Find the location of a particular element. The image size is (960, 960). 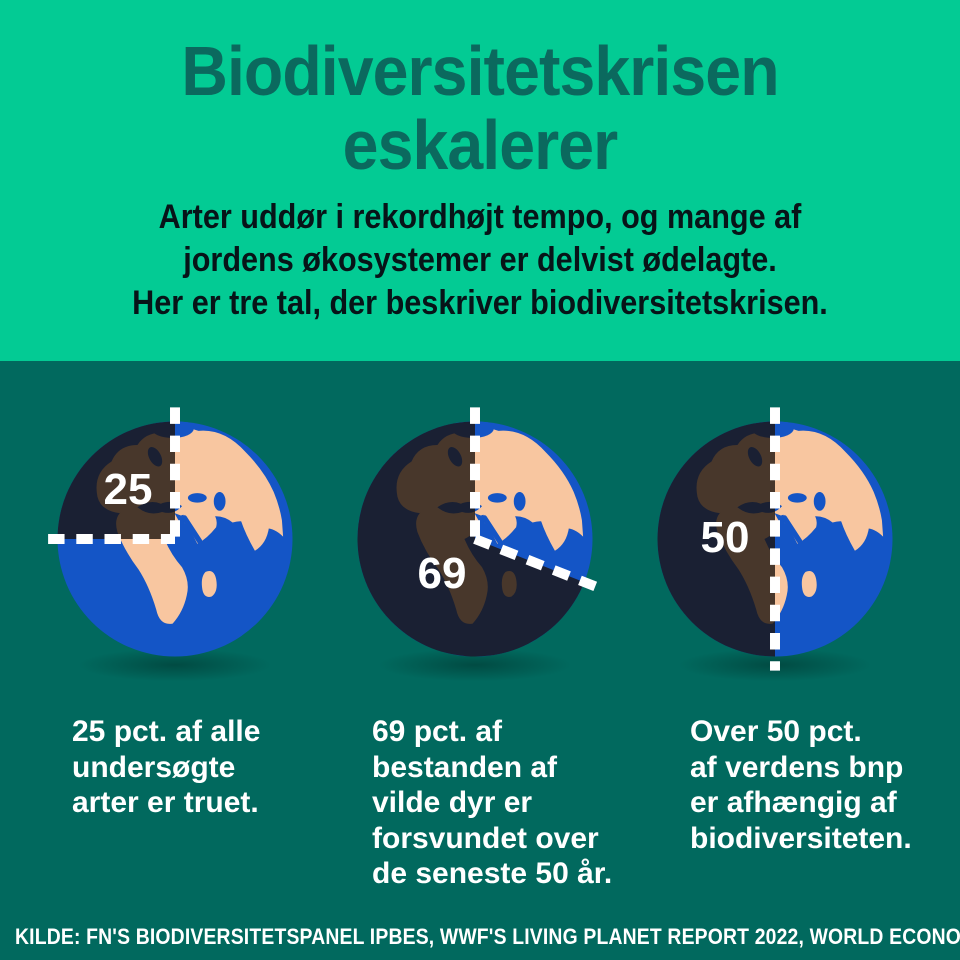

shaded-quarter-wedge is located at coordinates (116, 480).